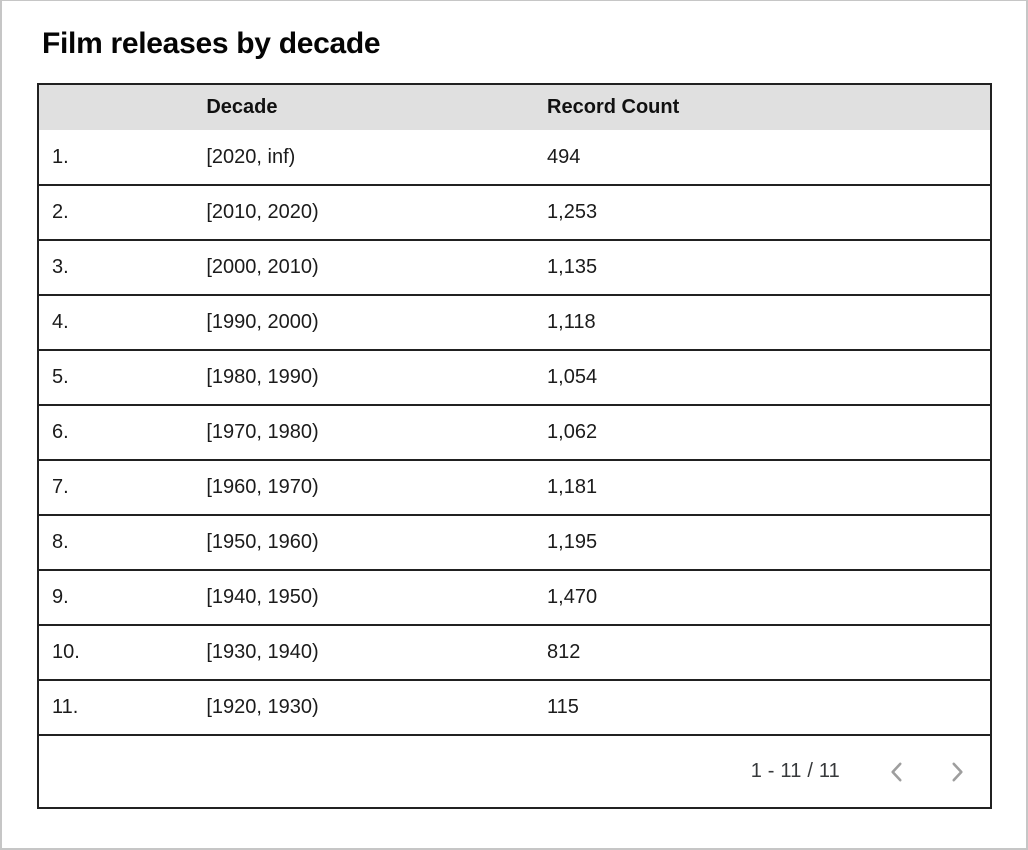 This screenshot has height=850, width=1028. What do you see at coordinates (769, 107) in the screenshot?
I see `column-header-record-count: Record Count` at bounding box center [769, 107].